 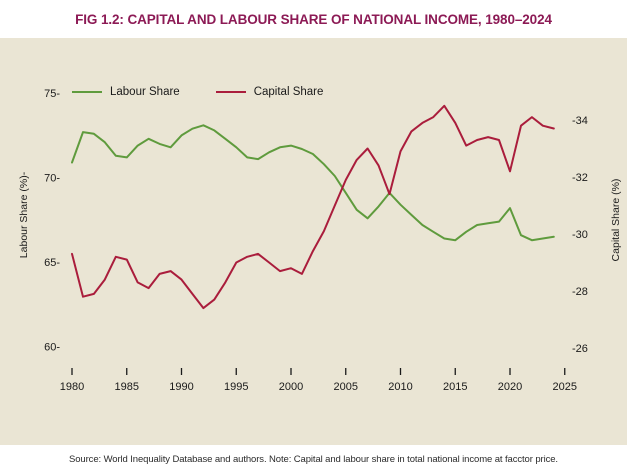 I want to click on x-axis-tick-label: 2025, so click(x=565, y=387).